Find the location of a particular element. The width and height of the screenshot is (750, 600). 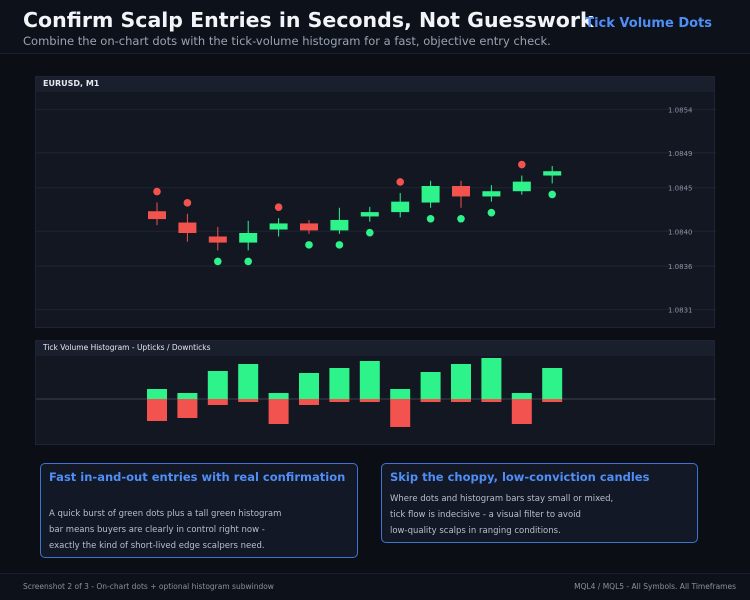

brand-label: Tick Volume Dots is located at coordinates (648, 23).